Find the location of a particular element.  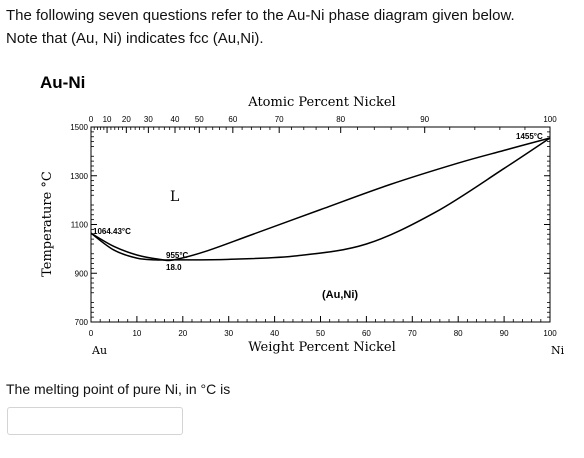

temp-tick-label: 1100 is located at coordinates (80, 225).